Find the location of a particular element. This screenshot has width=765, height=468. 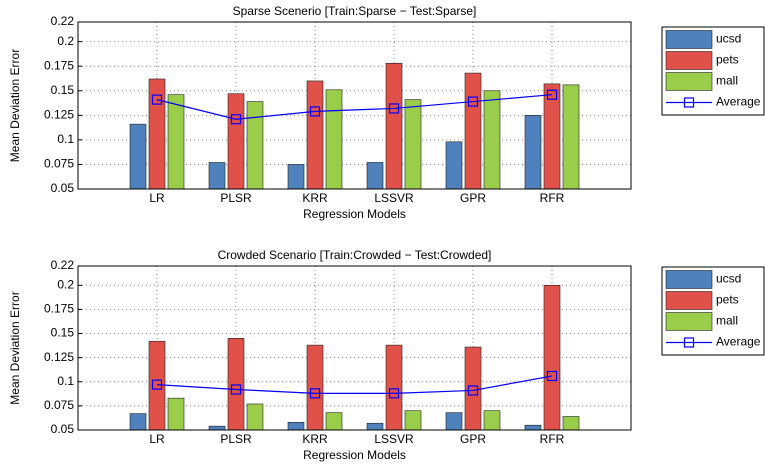

legend-box is located at coordinates (713, 71).